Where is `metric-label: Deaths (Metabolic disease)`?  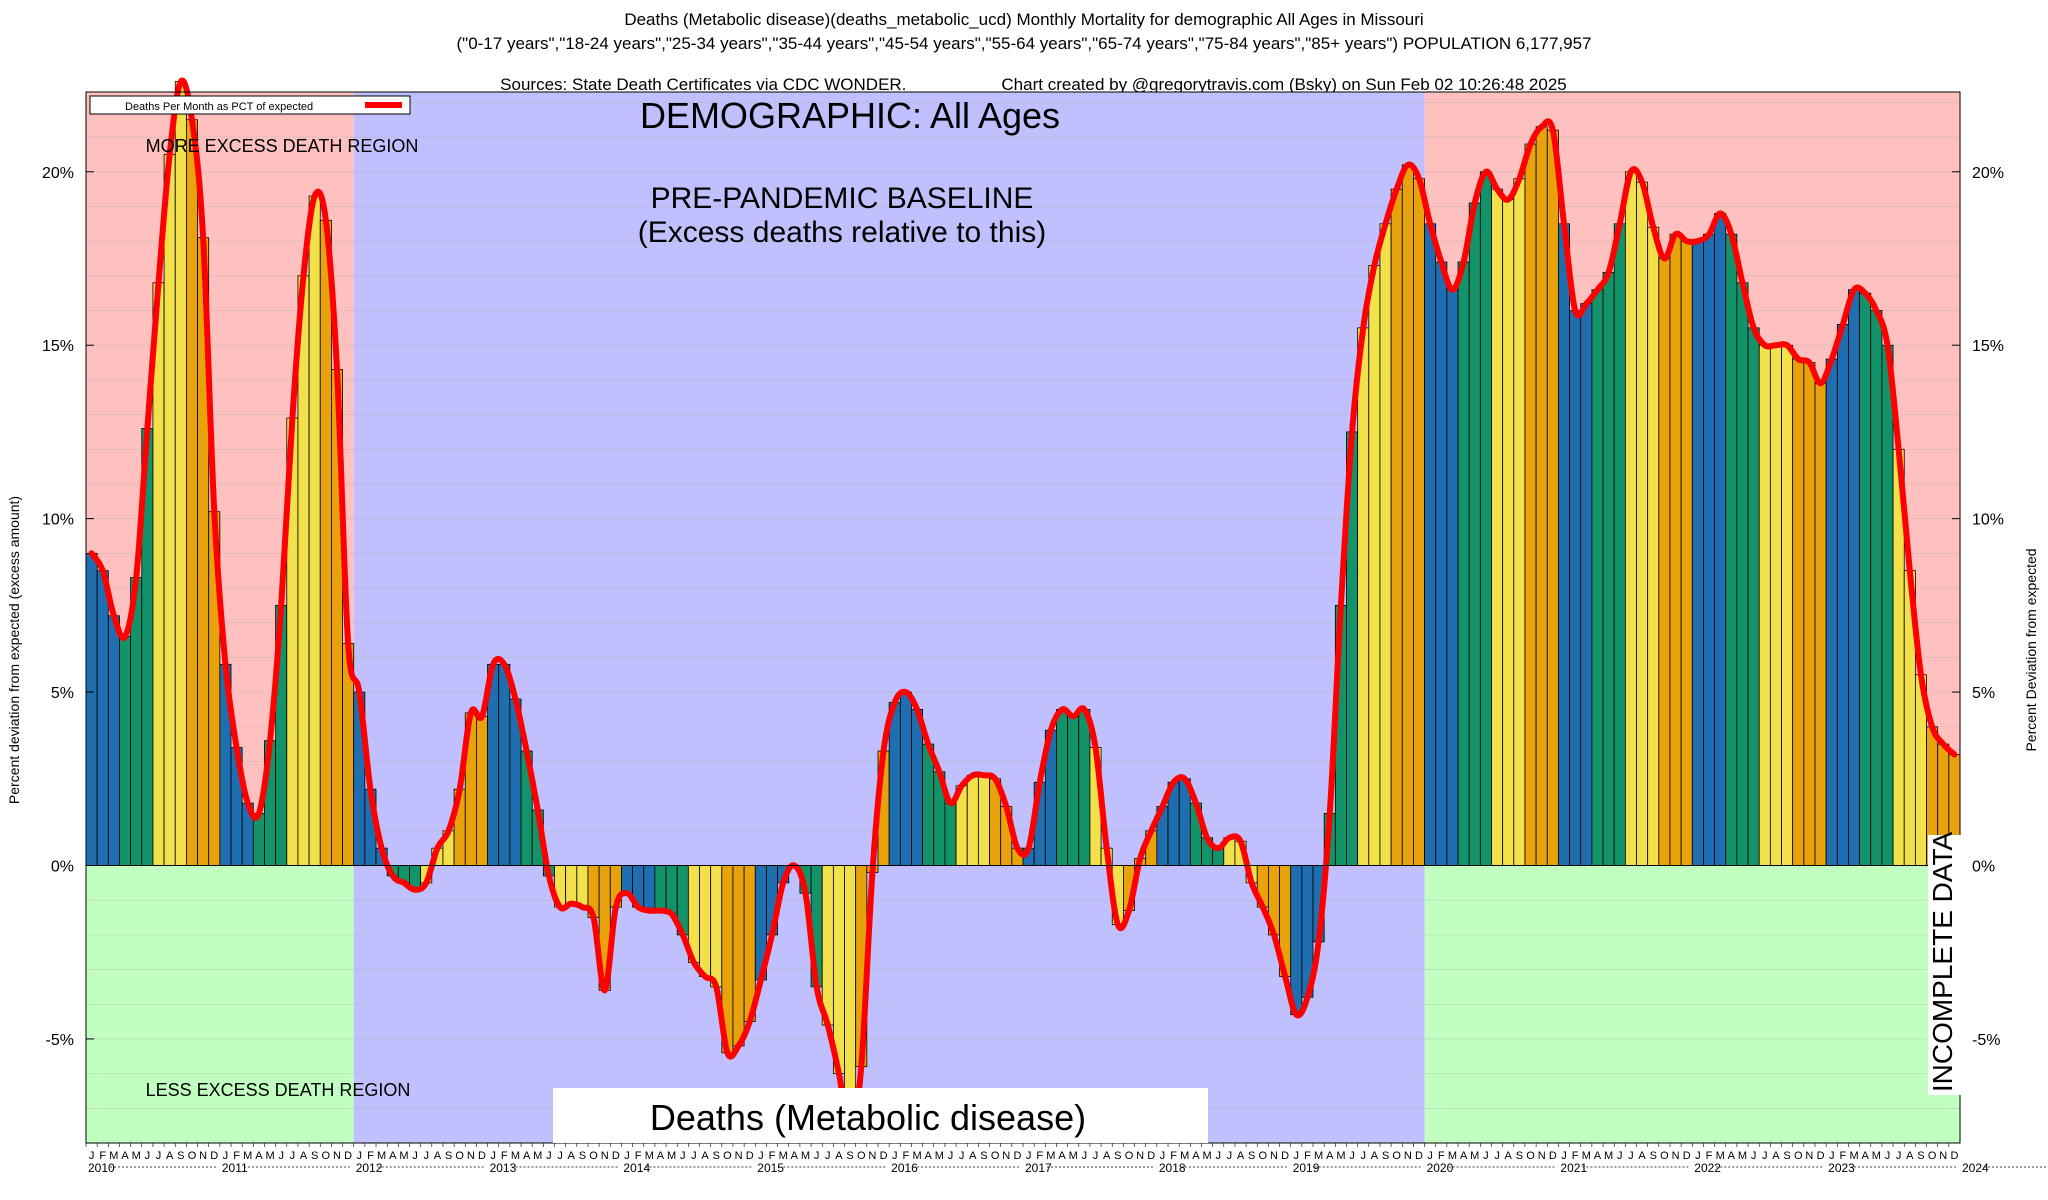 metric-label: Deaths (Metabolic disease) is located at coordinates (868, 1117).